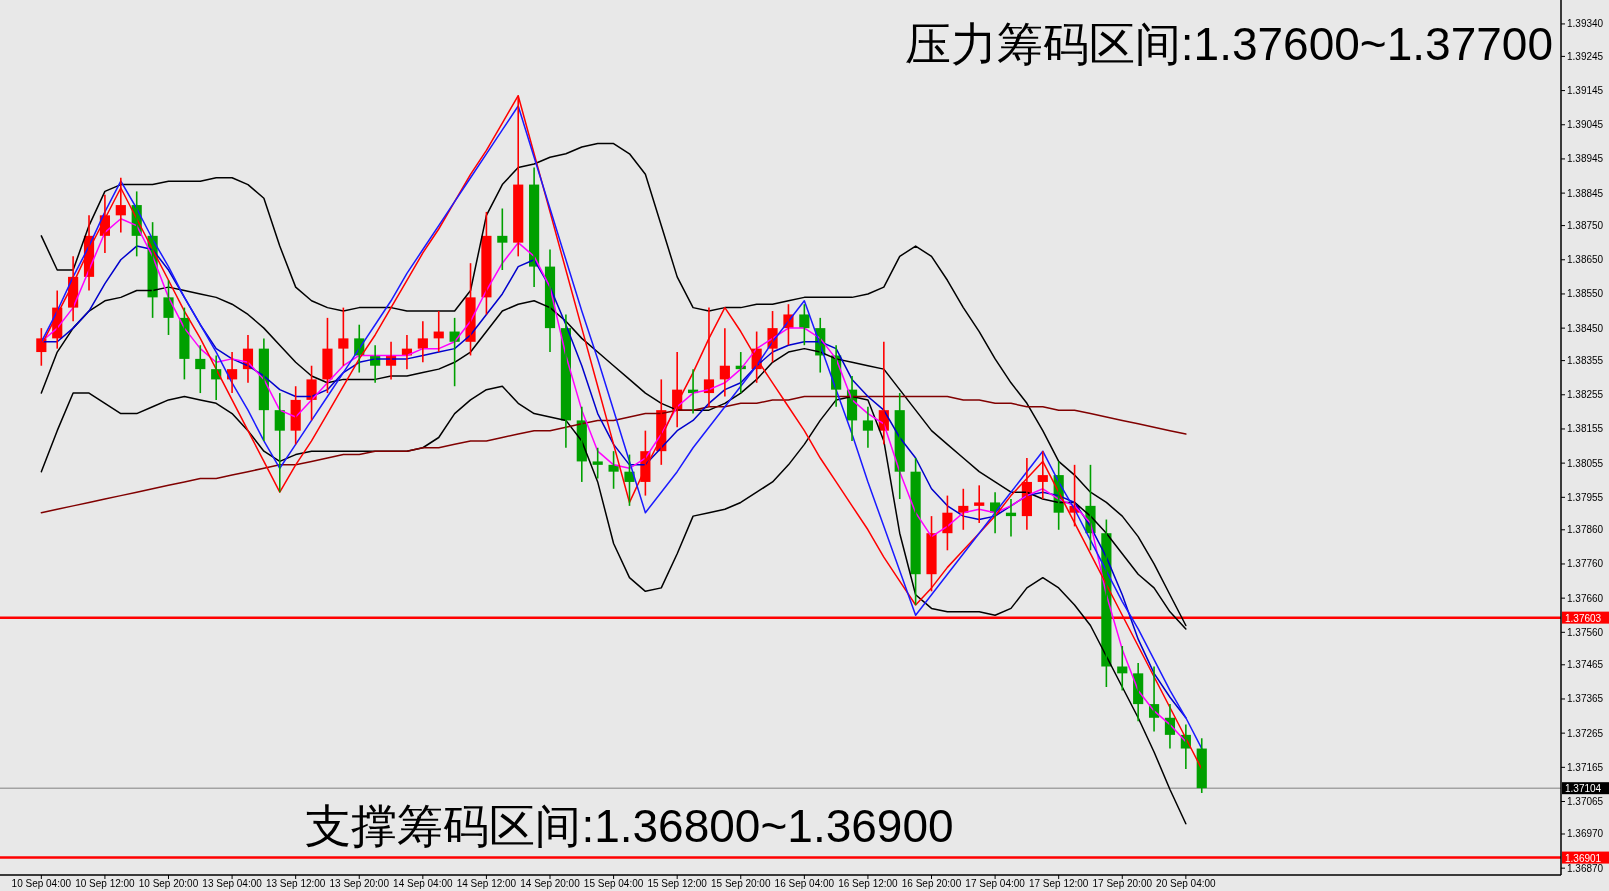  What do you see at coordinates (1585, 361) in the screenshot?
I see `y-tick-label: 1.38355` at bounding box center [1585, 361].